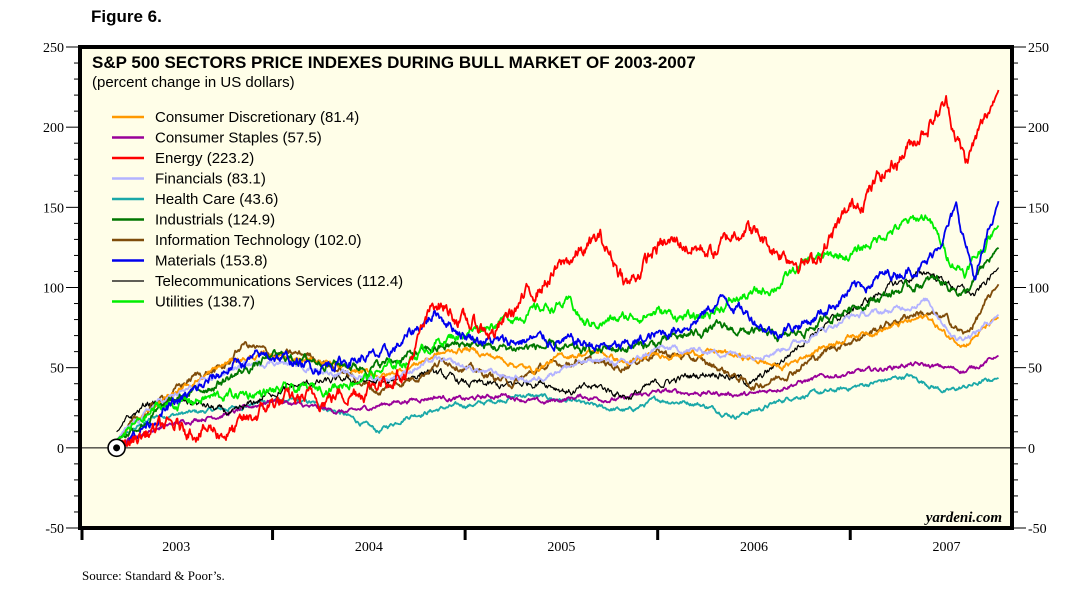  Describe the element at coordinates (1038, 289) in the screenshot. I see `y-tick-label-right: 100` at that location.